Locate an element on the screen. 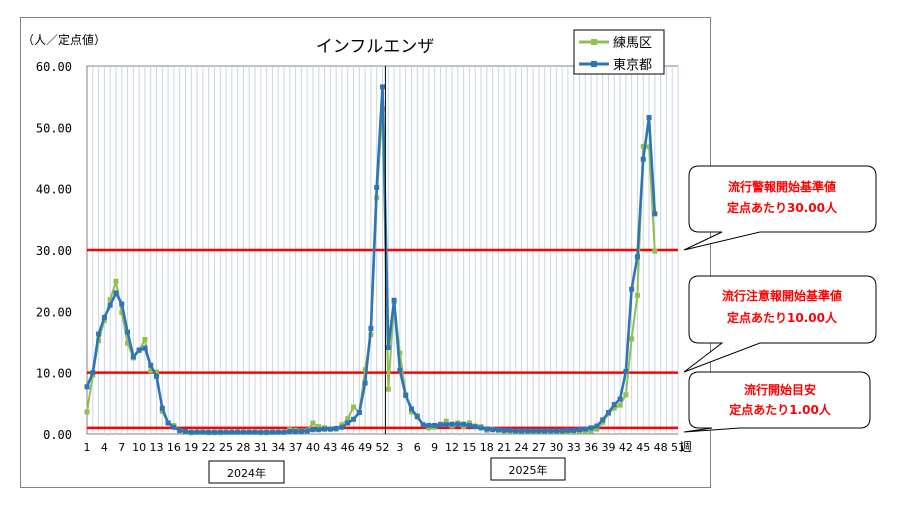 This screenshot has height=517, width=900. x-tick-label: 34 is located at coordinates (278, 447).